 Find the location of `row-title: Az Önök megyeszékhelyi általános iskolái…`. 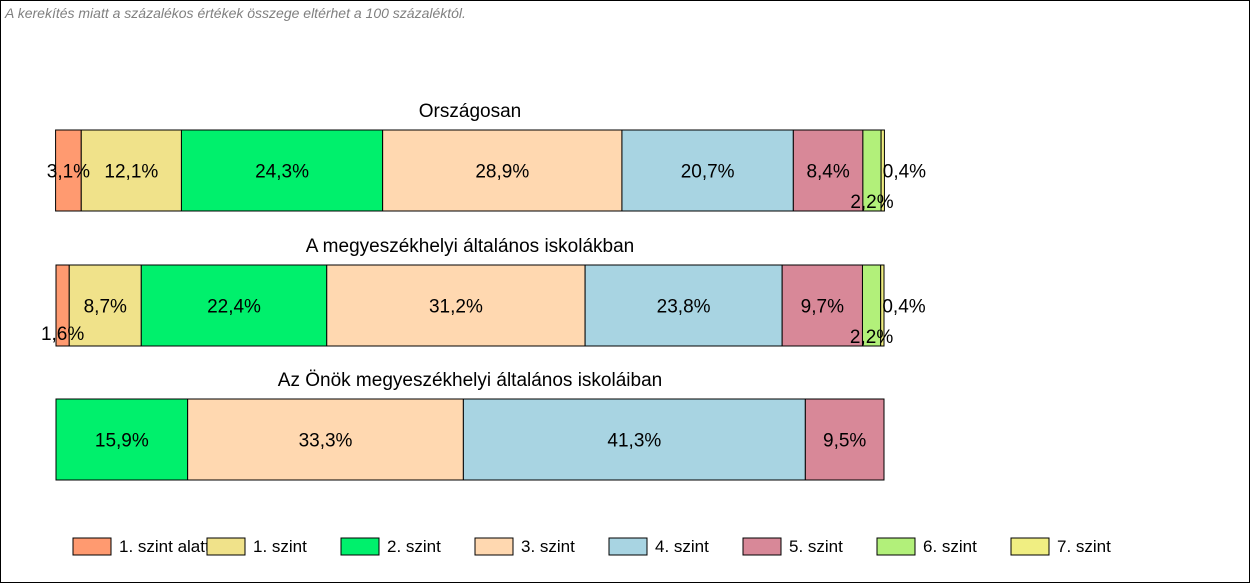

row-title: Az Önök megyeszékhelyi általános iskolái… is located at coordinates (470, 380).